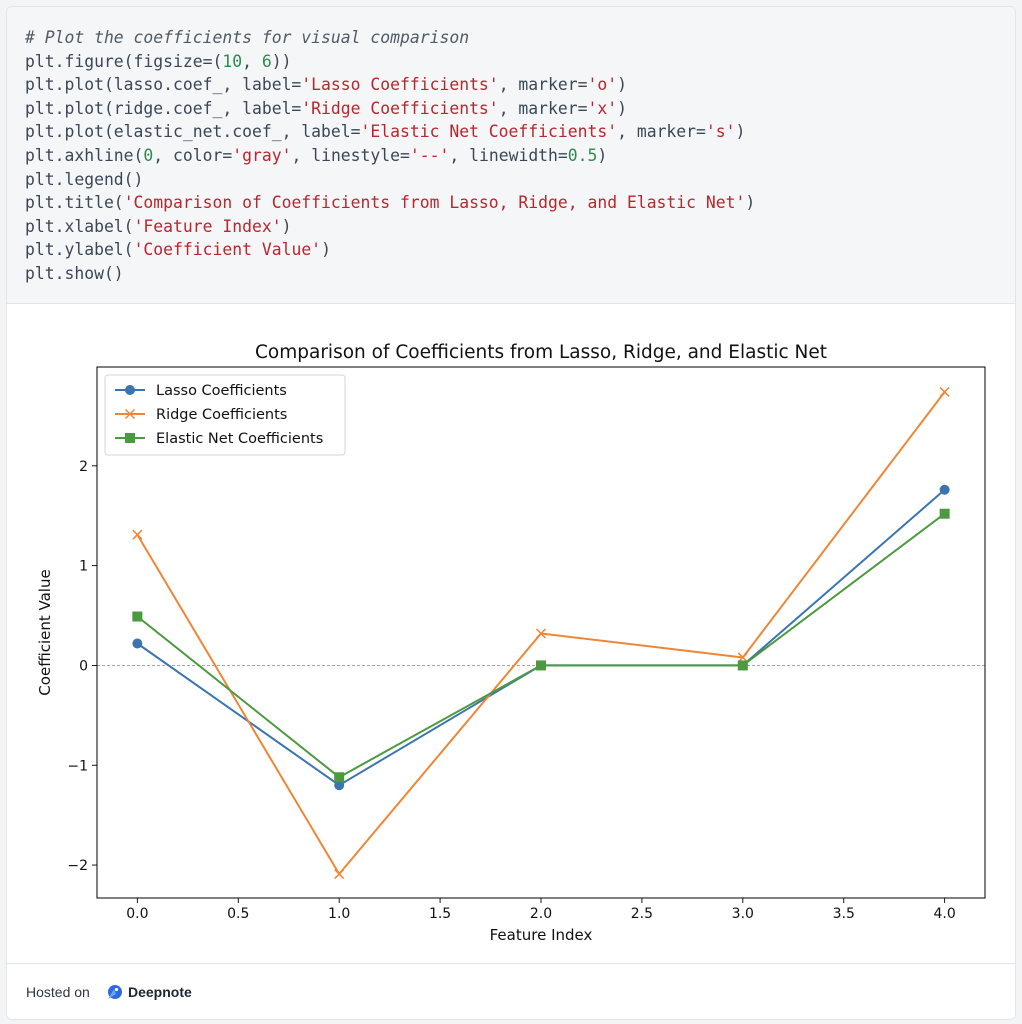 Image resolution: width=1022 pixels, height=1024 pixels. I want to click on code-token-code: plt.xlabel(, so click(79, 226).